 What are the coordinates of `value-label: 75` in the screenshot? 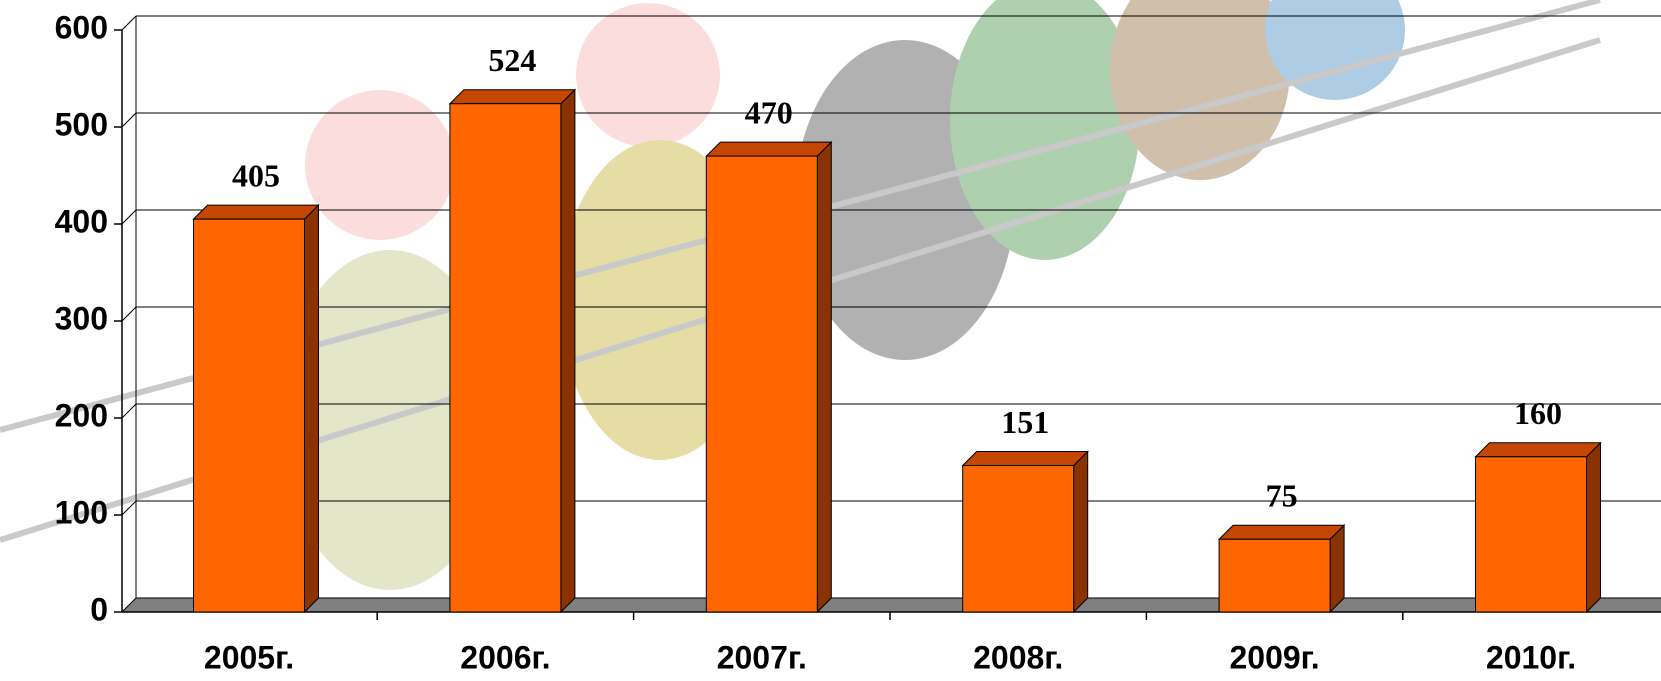 It's located at (1282, 496).